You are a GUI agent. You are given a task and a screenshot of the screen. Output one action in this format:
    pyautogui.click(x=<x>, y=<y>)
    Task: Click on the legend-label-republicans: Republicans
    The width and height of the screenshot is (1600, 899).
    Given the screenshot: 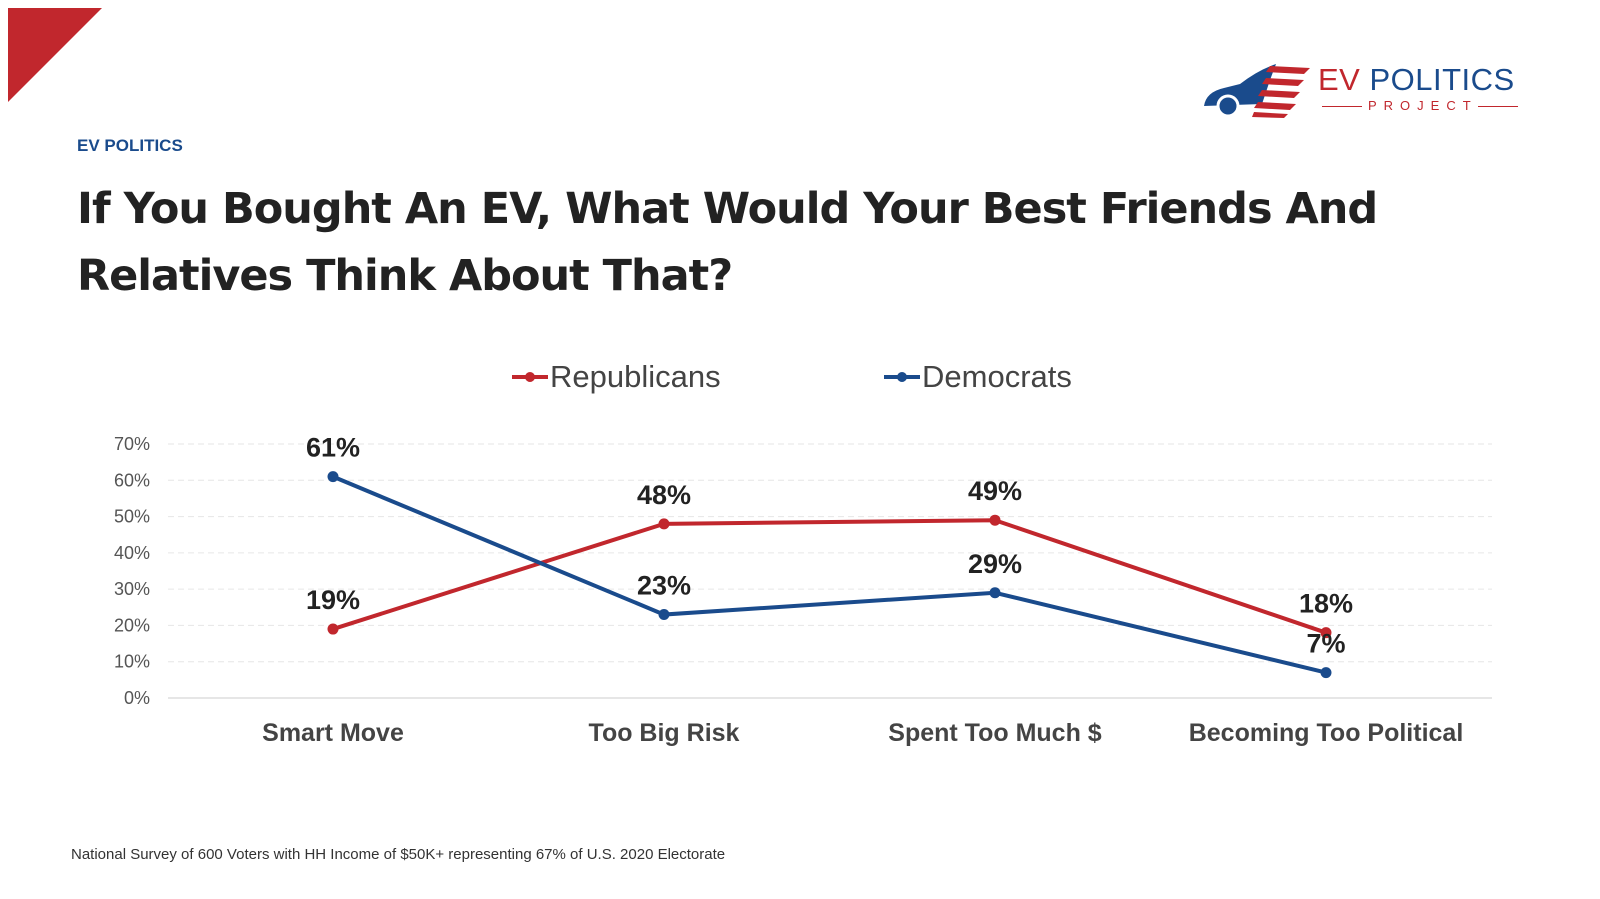 What is the action you would take?
    pyautogui.click(x=635, y=376)
    